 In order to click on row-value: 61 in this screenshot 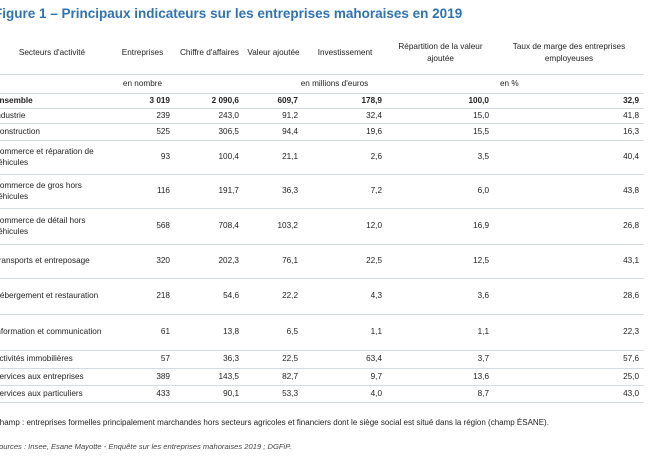, I will do `click(142, 332)`.